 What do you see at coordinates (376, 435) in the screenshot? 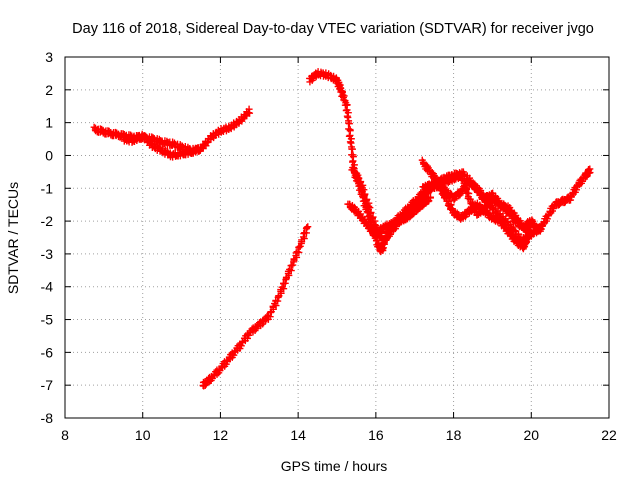
I see `x-tick-label: 16` at bounding box center [376, 435].